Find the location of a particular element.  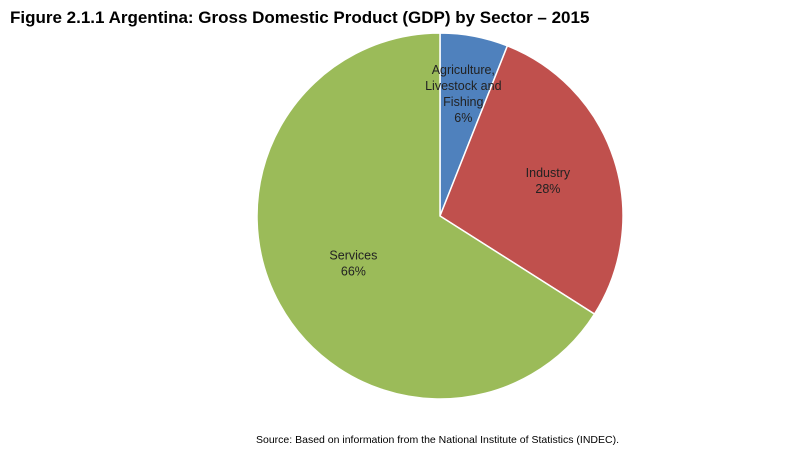

slice-label-industry: Industry 28% is located at coordinates (548, 181).